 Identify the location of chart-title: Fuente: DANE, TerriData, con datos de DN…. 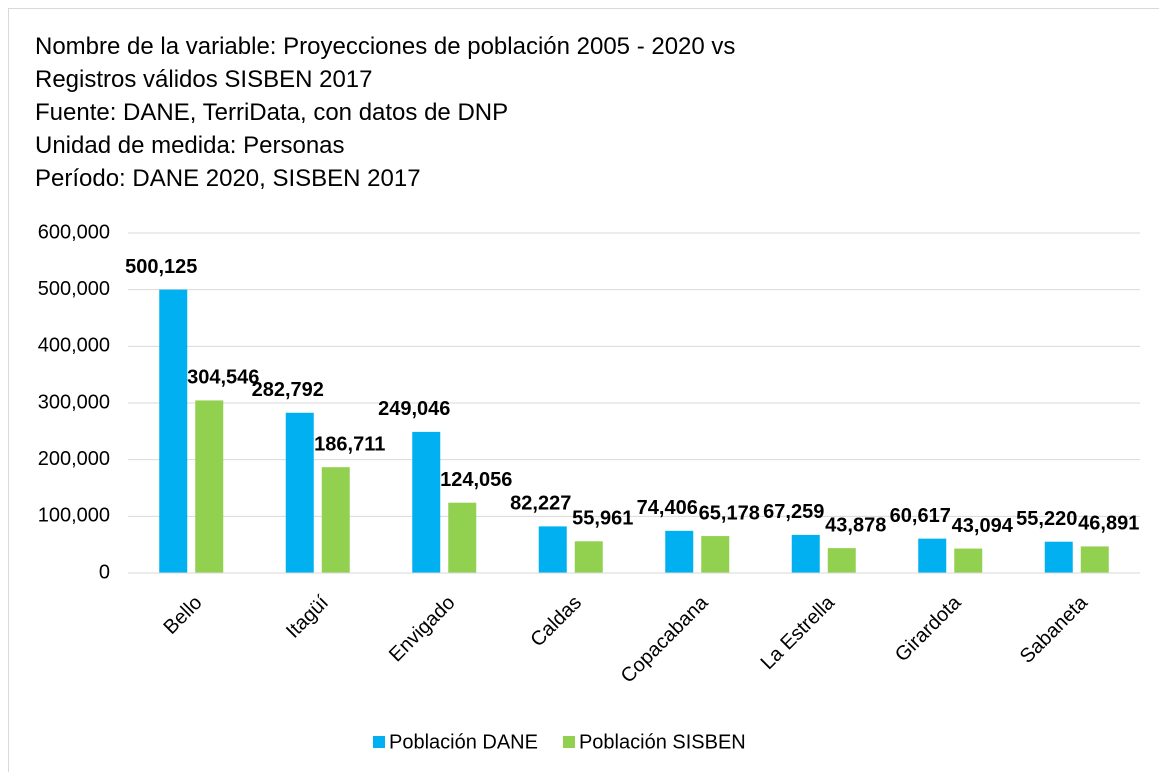
(271, 112).